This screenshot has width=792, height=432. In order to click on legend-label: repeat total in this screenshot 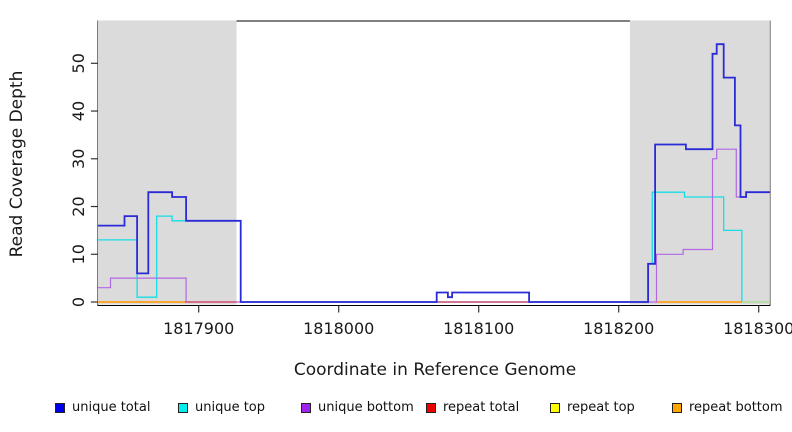, I will do `click(481, 407)`.